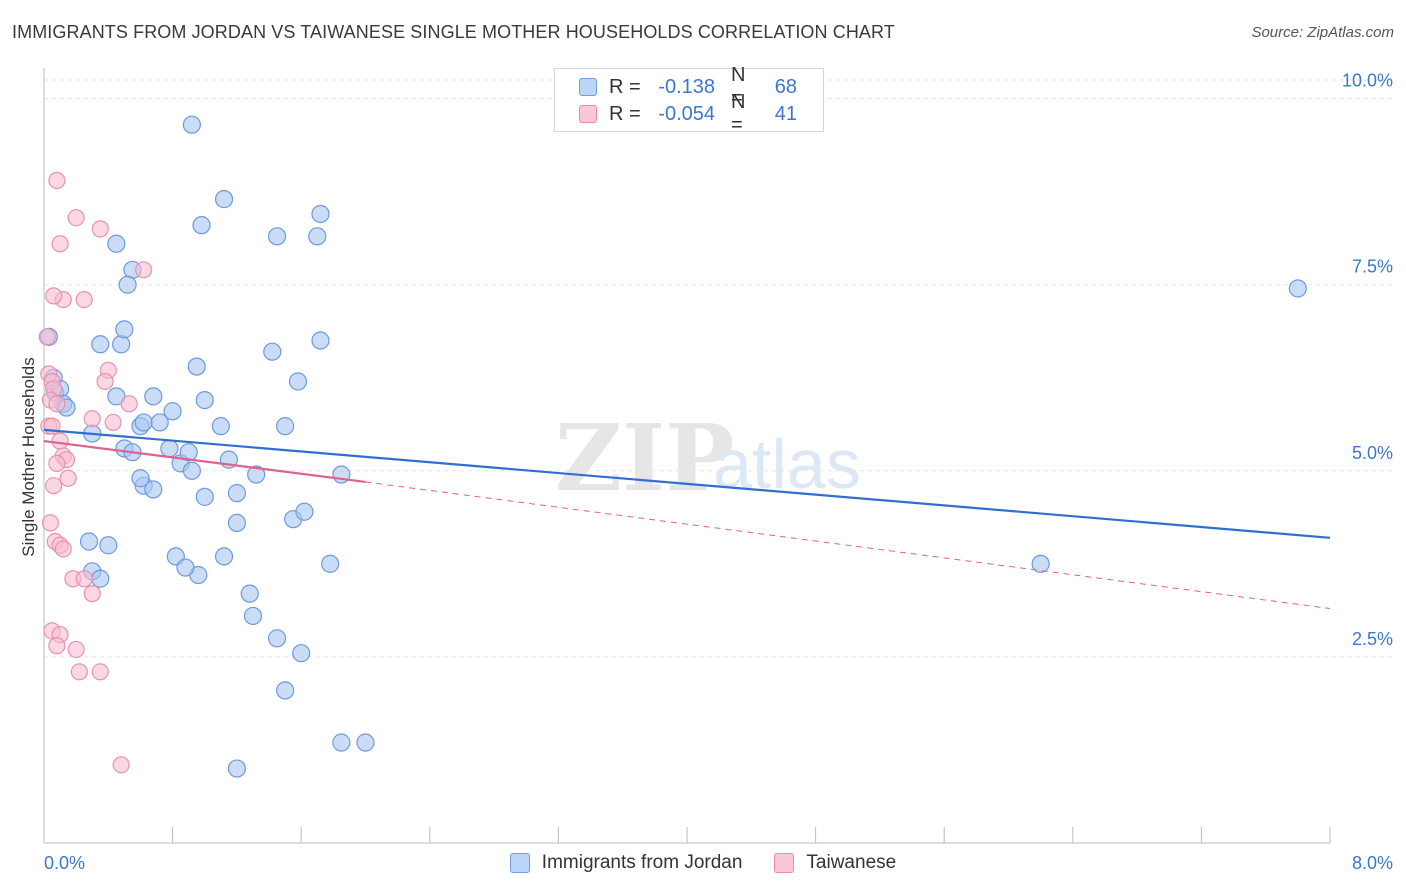  Describe the element at coordinates (1372, 863) in the screenshot. I see `x-tick-label: 8.0%` at that location.